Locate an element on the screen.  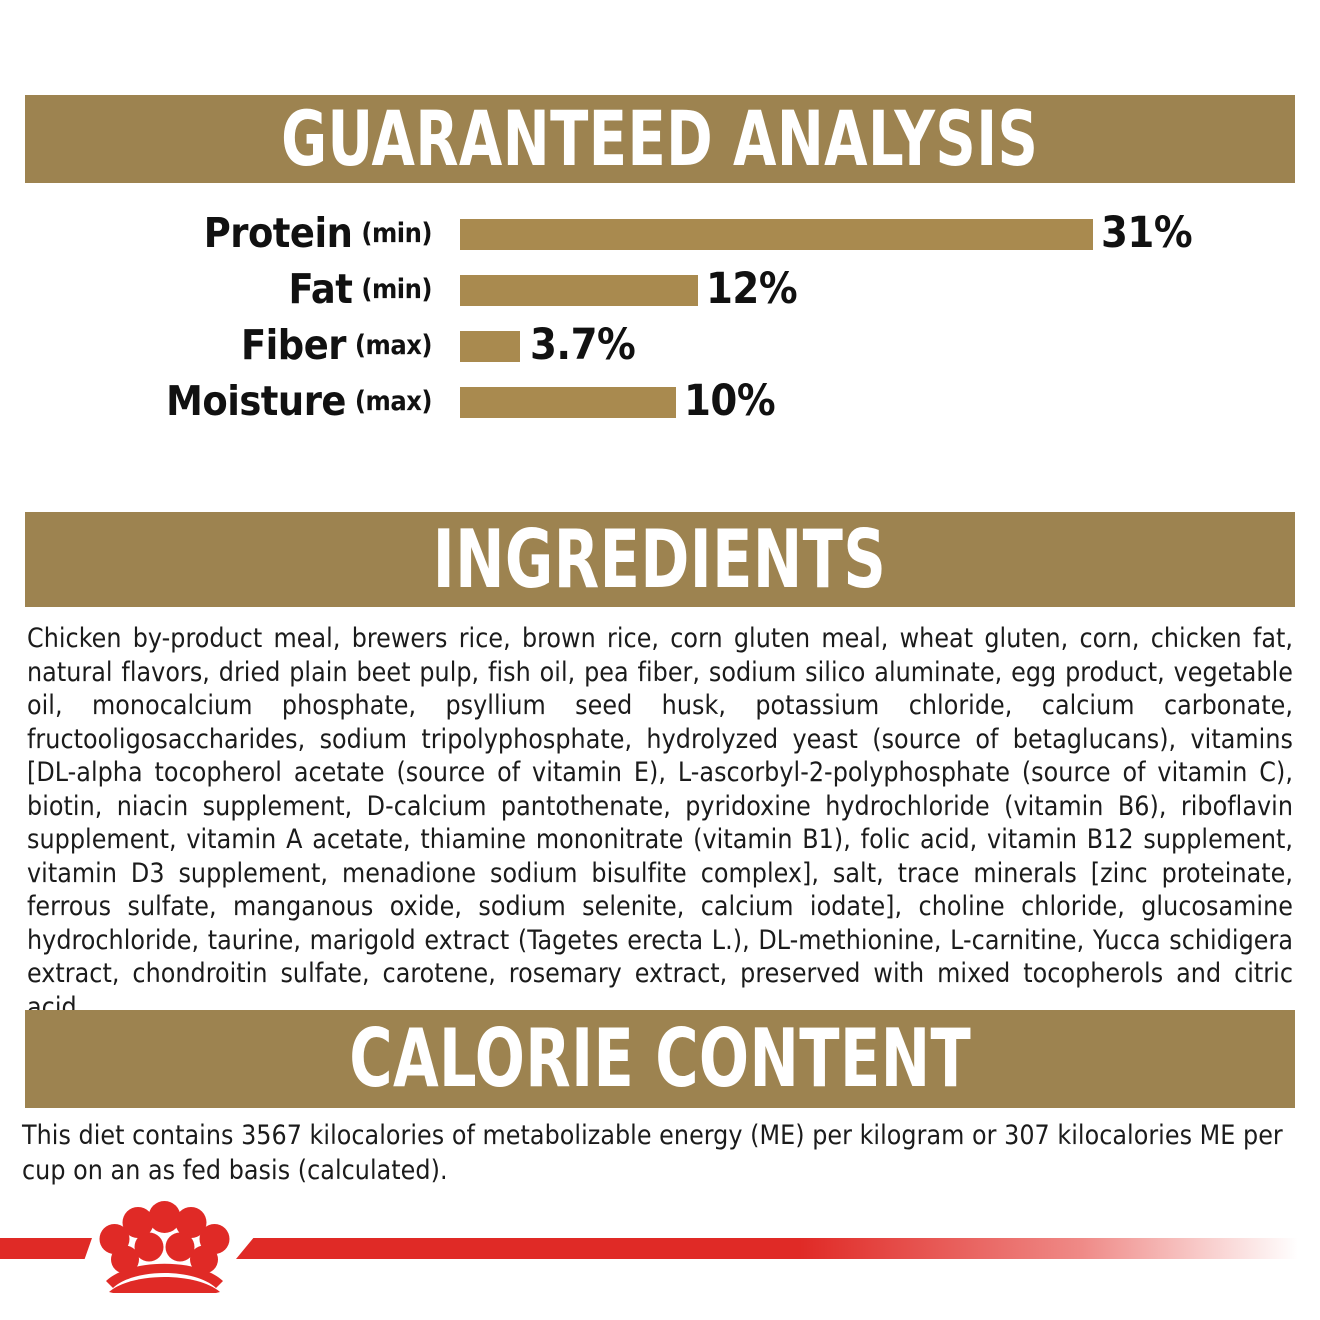
calorie-content-heading: CALORIE CONTENT is located at coordinates (660, 1058).